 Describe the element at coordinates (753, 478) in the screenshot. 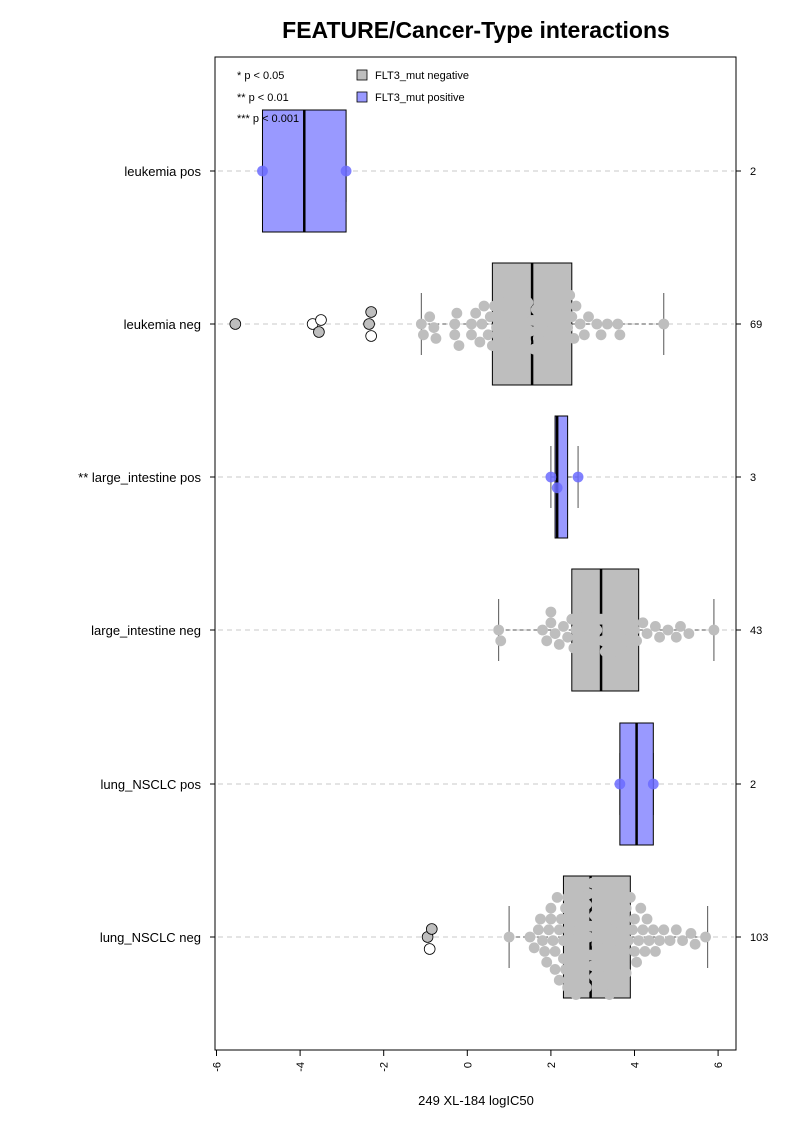

I see `count-label: 3` at that location.